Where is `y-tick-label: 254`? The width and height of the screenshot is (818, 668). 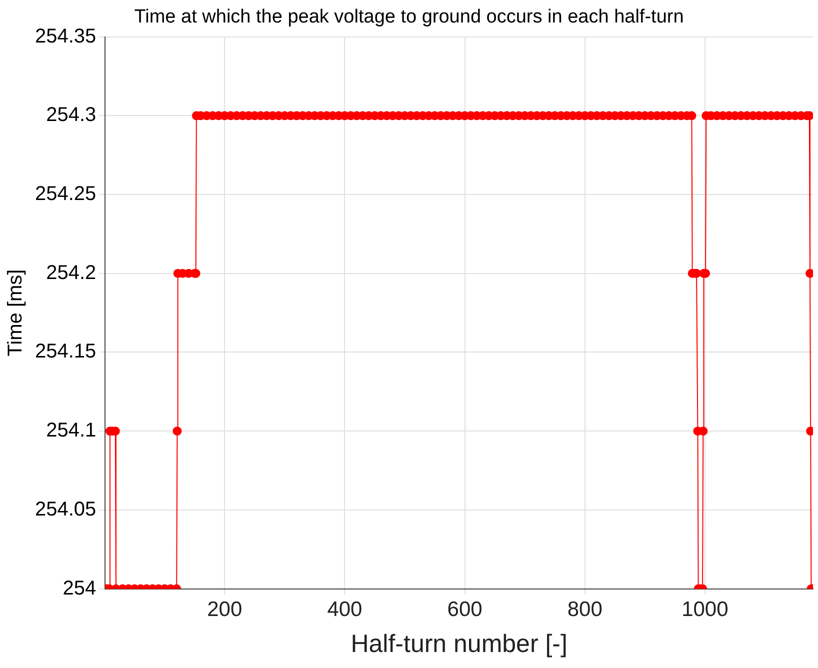 y-tick-label: 254 is located at coordinates (79, 588).